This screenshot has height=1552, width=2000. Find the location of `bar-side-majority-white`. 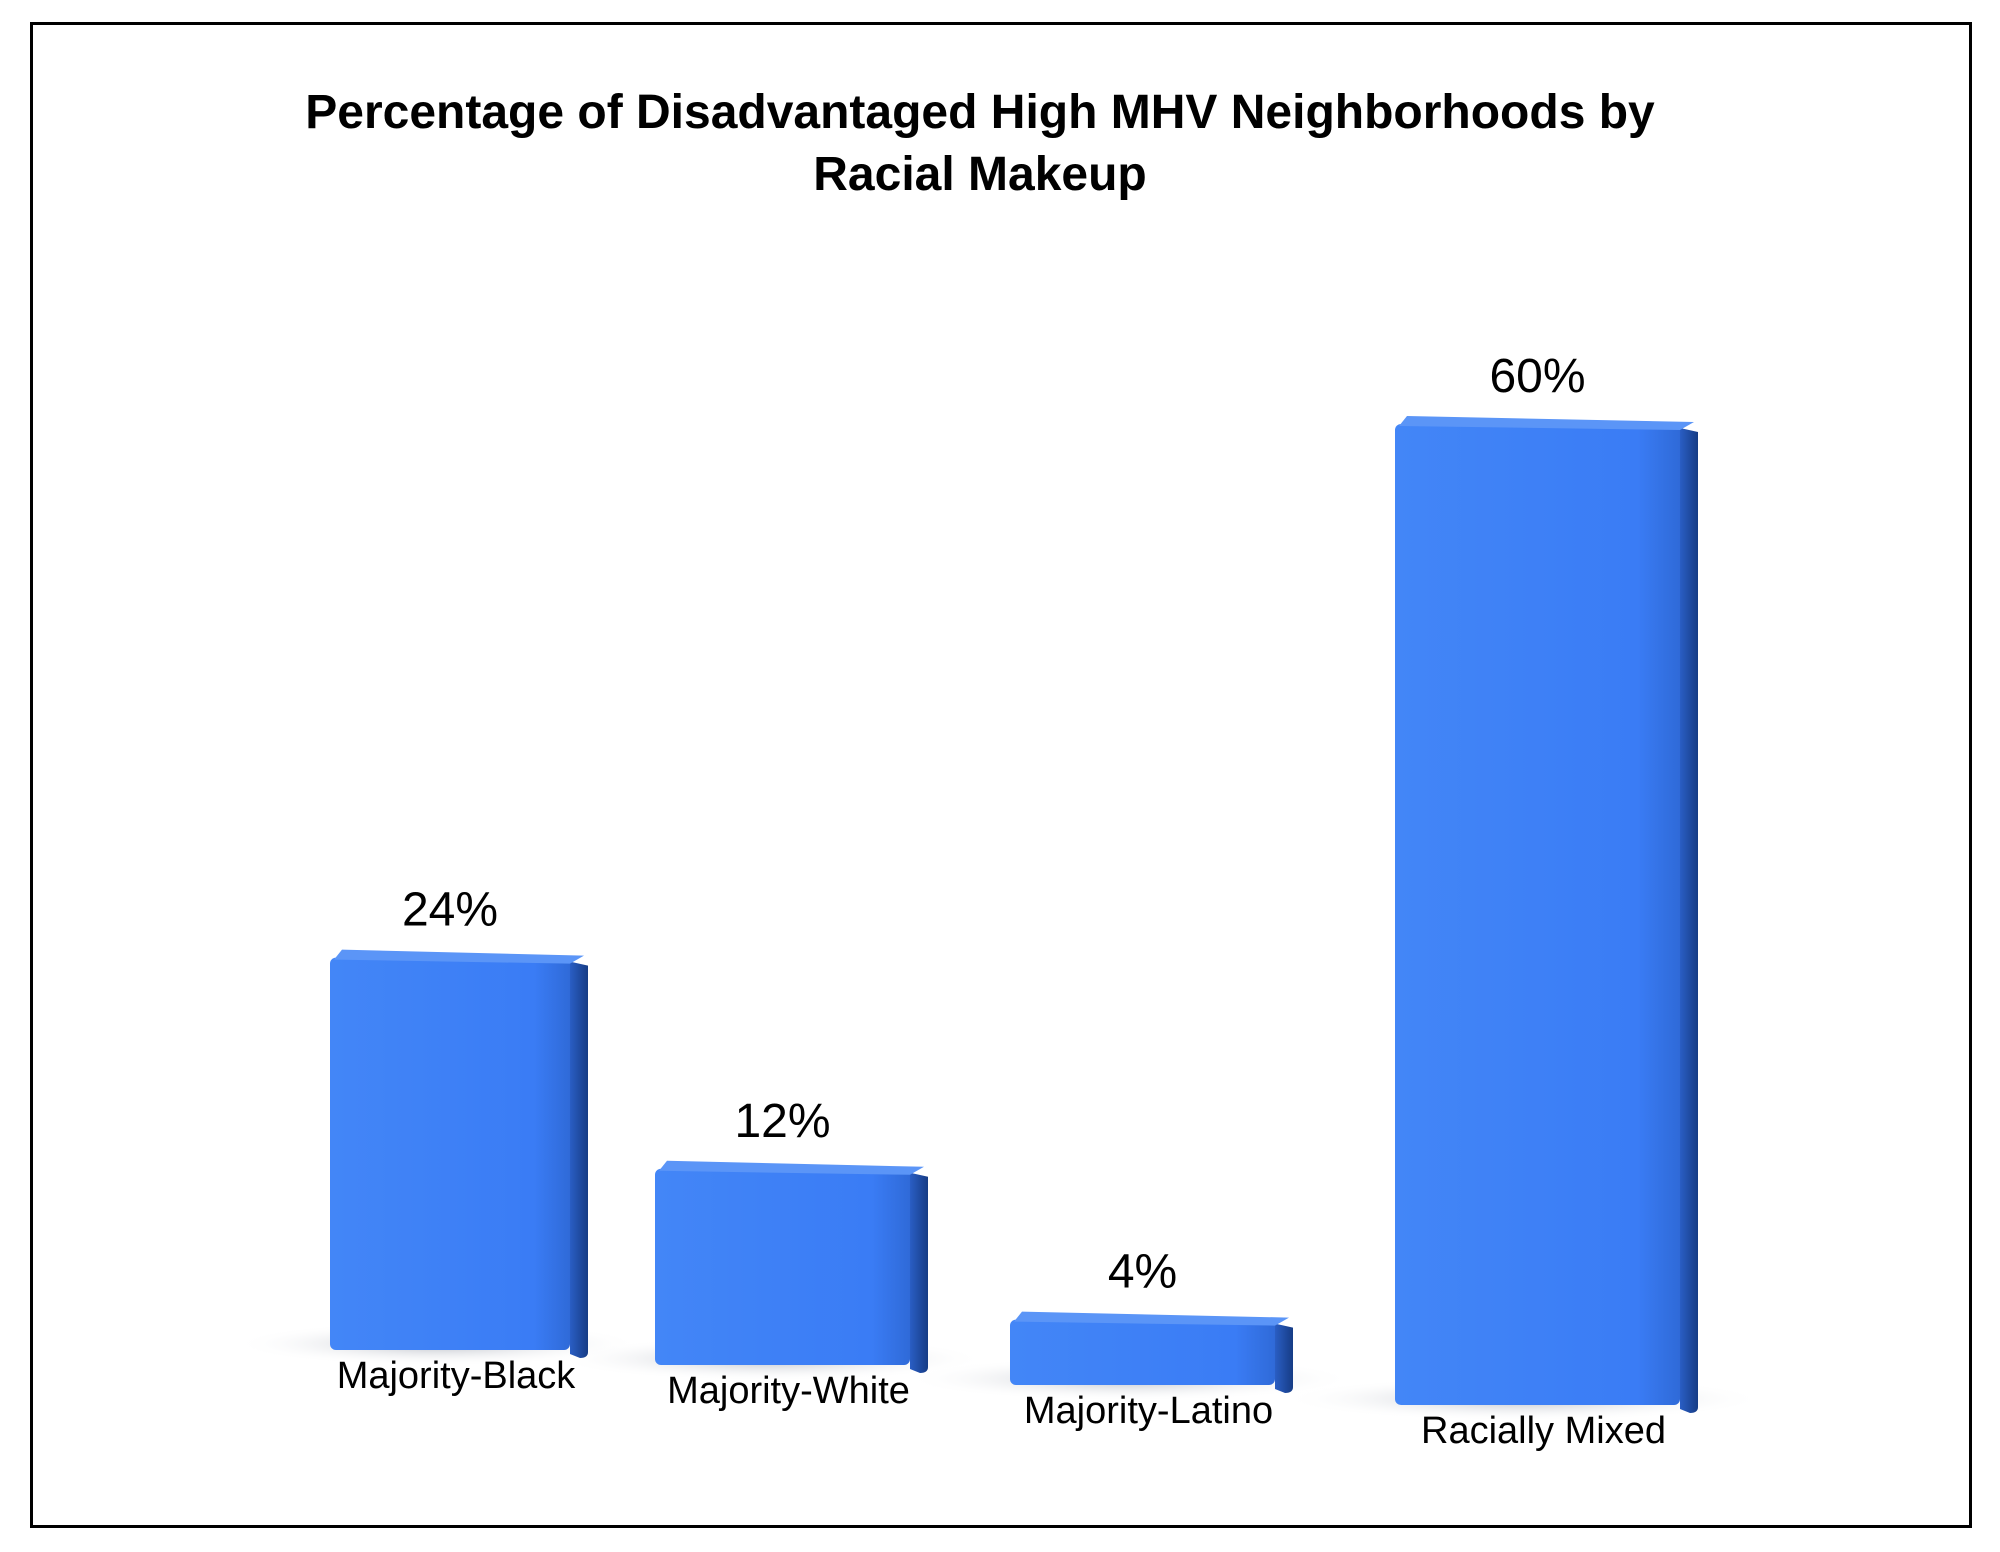

bar-side-majority-white is located at coordinates (919, 1272).